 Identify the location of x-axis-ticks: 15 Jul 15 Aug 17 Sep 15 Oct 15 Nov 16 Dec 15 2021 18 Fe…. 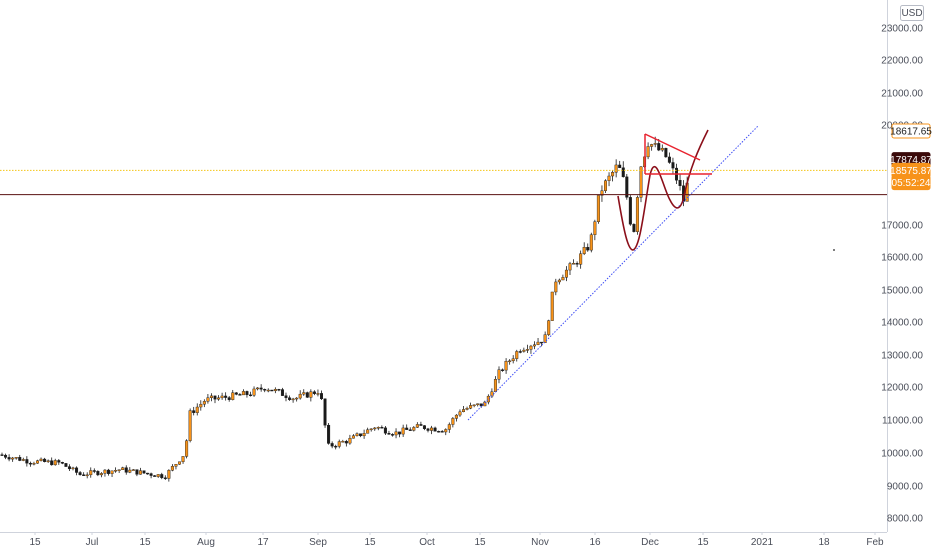
(456, 540).